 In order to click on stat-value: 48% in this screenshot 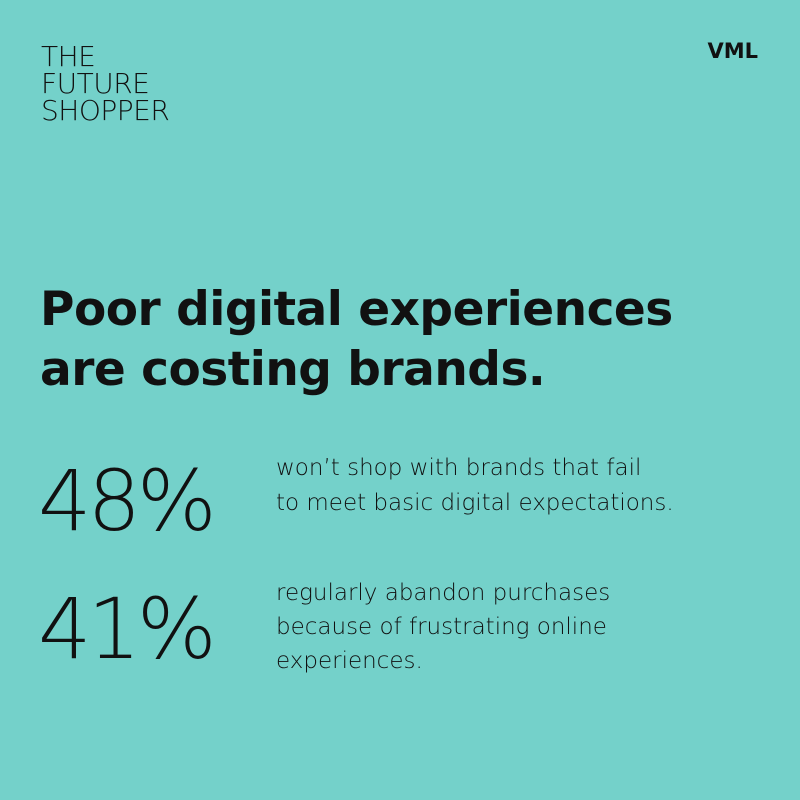, I will do `click(125, 501)`.